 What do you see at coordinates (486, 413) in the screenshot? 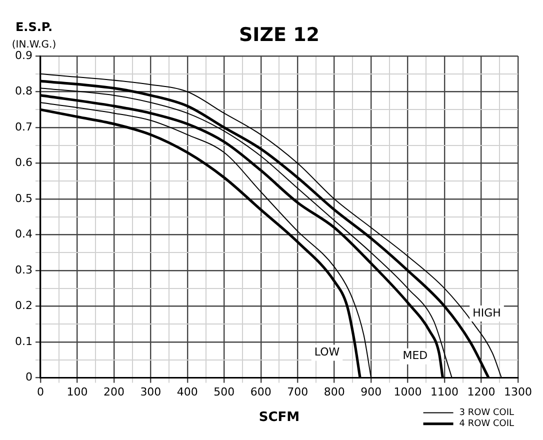
I see `legend-label: 3 ROW COIL` at bounding box center [486, 413].